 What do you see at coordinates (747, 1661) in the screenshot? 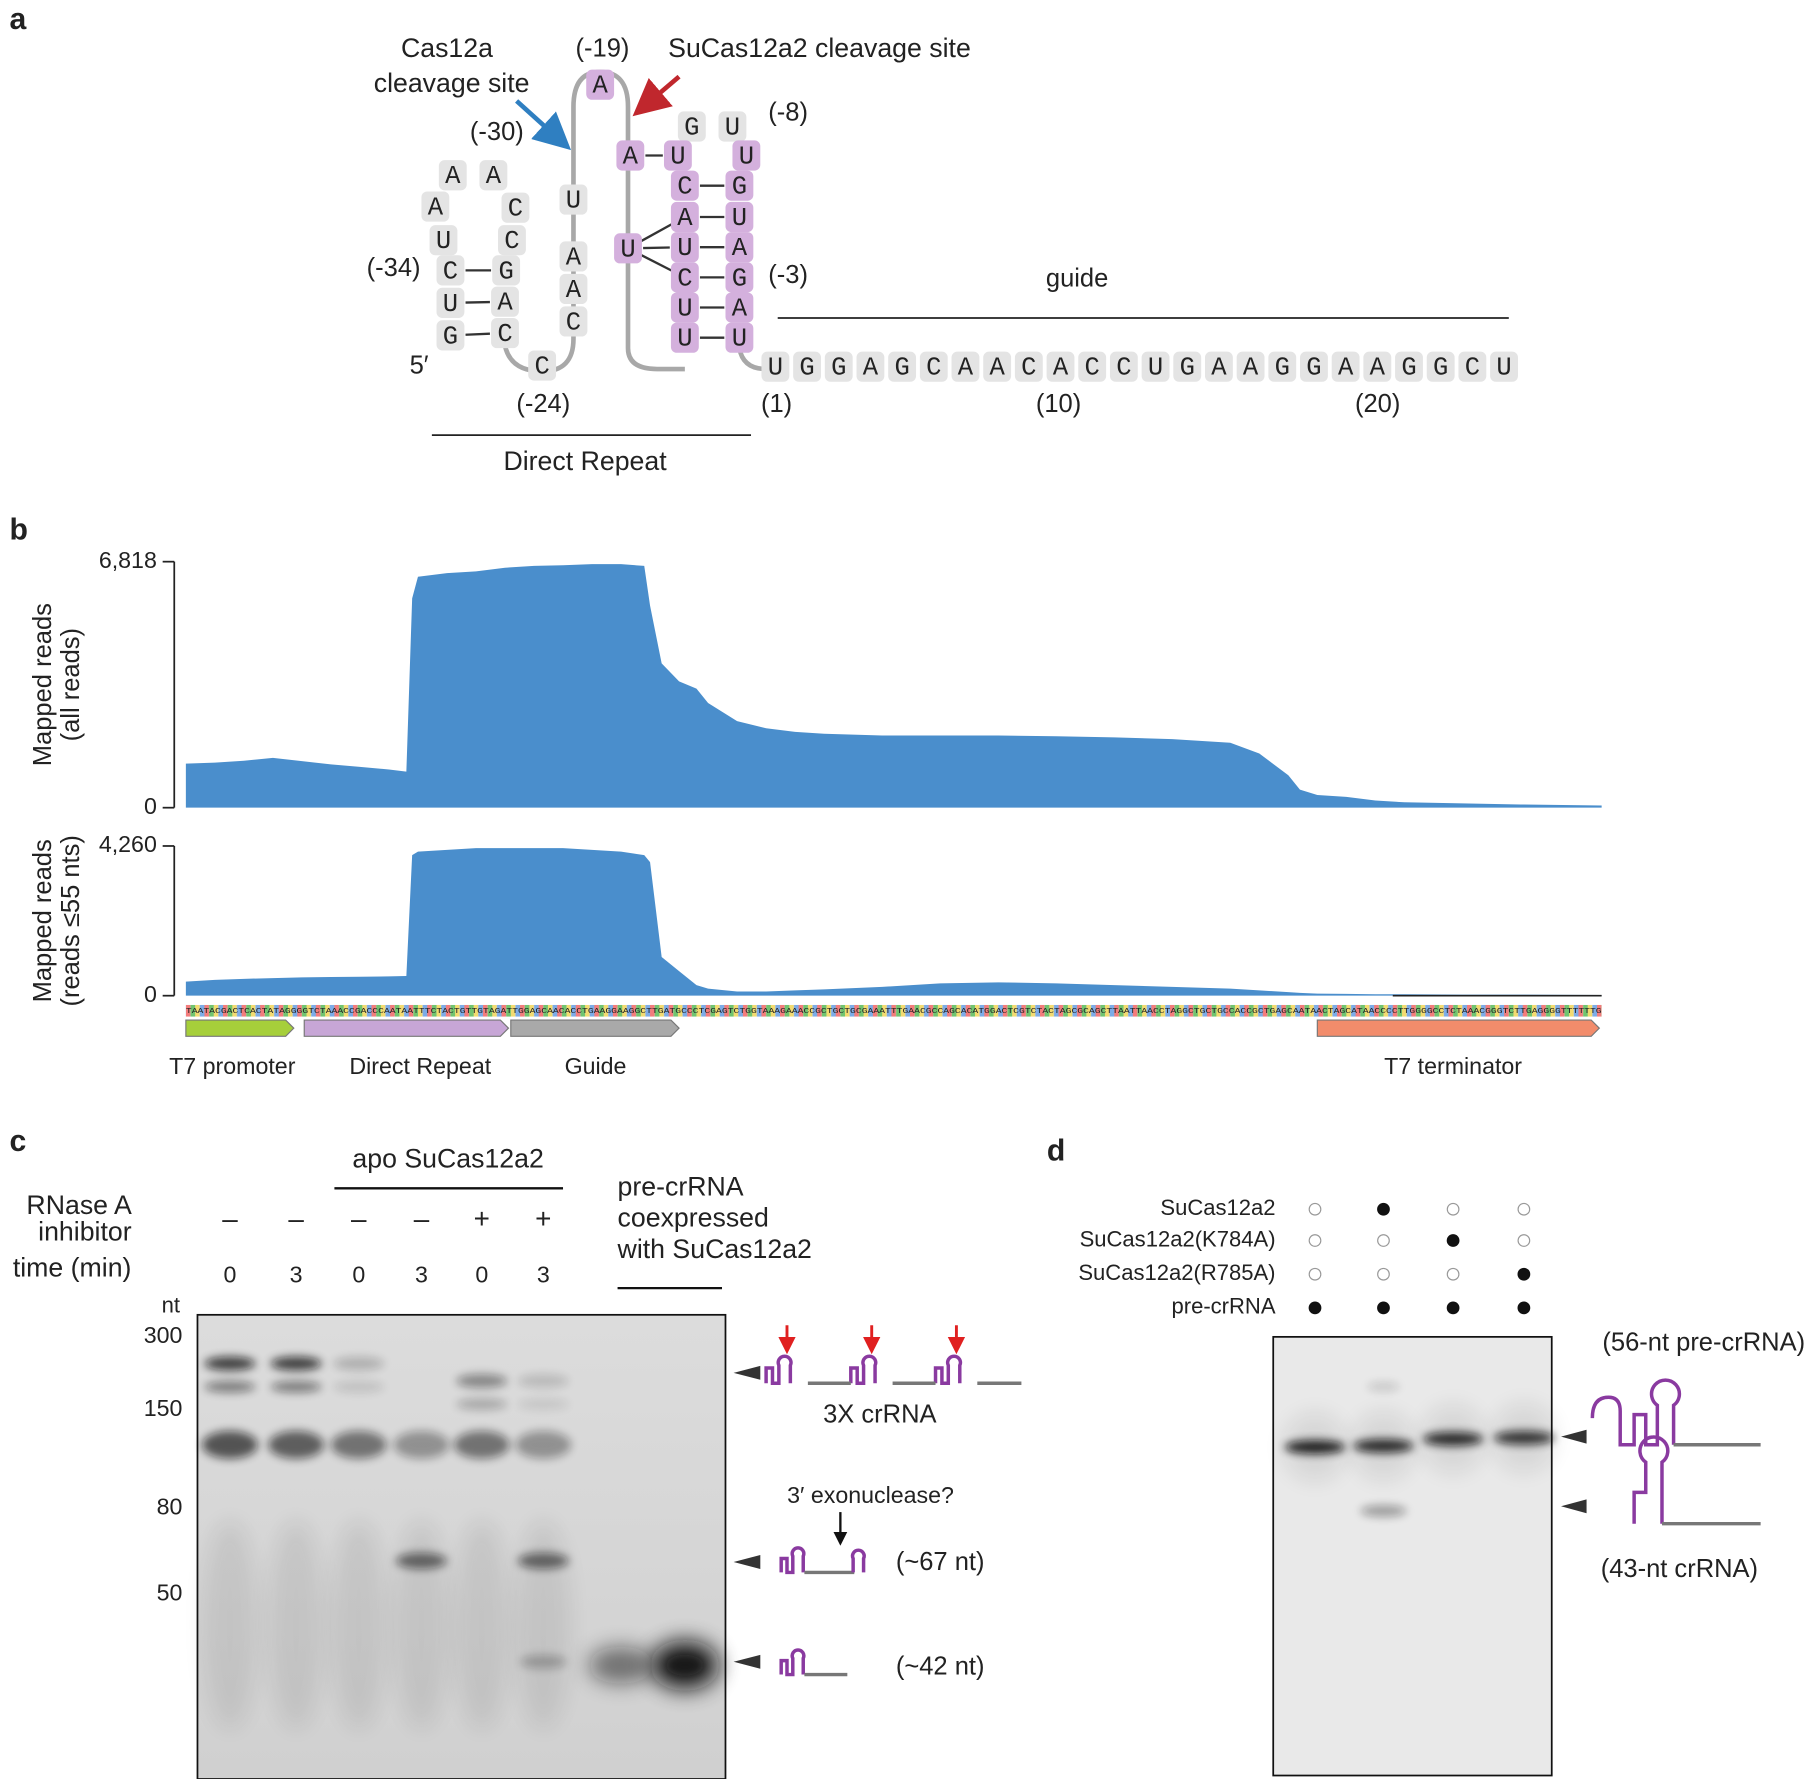
I see `band-arrowhead` at bounding box center [747, 1661].